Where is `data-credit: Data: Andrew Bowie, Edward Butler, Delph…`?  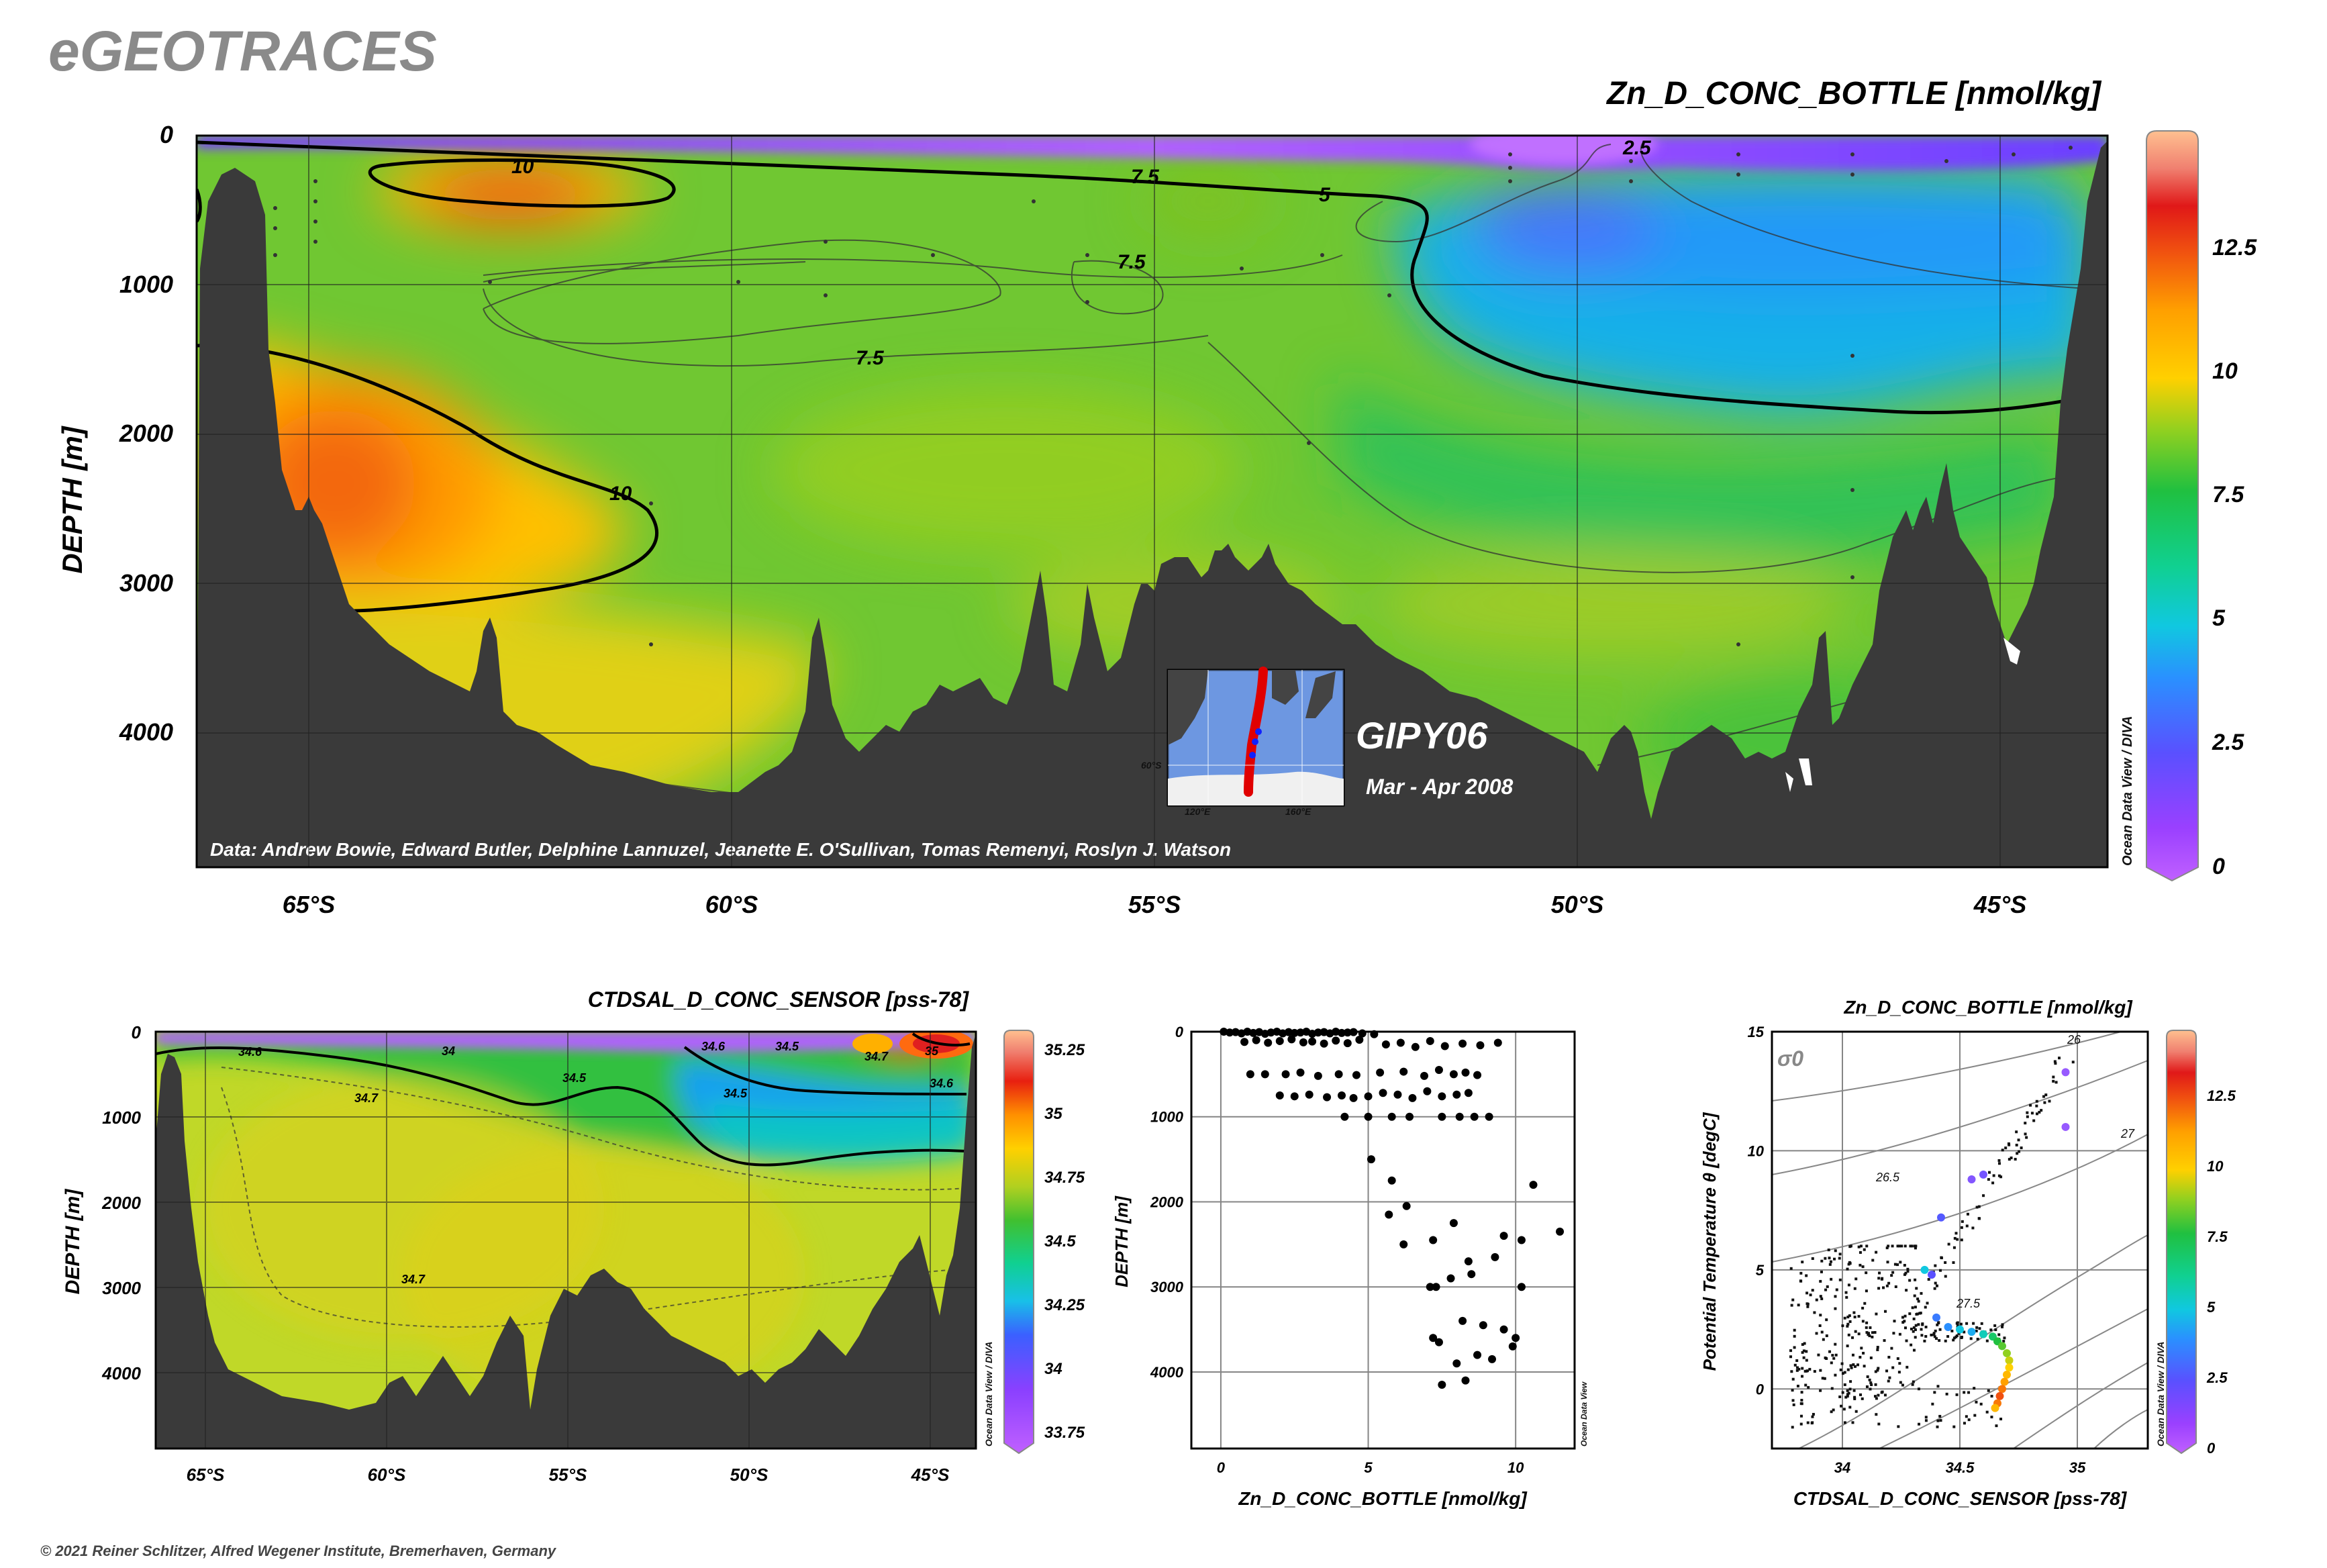
data-credit: Data: Andrew Bowie, Edward Butler, Delph… is located at coordinates (720, 849).